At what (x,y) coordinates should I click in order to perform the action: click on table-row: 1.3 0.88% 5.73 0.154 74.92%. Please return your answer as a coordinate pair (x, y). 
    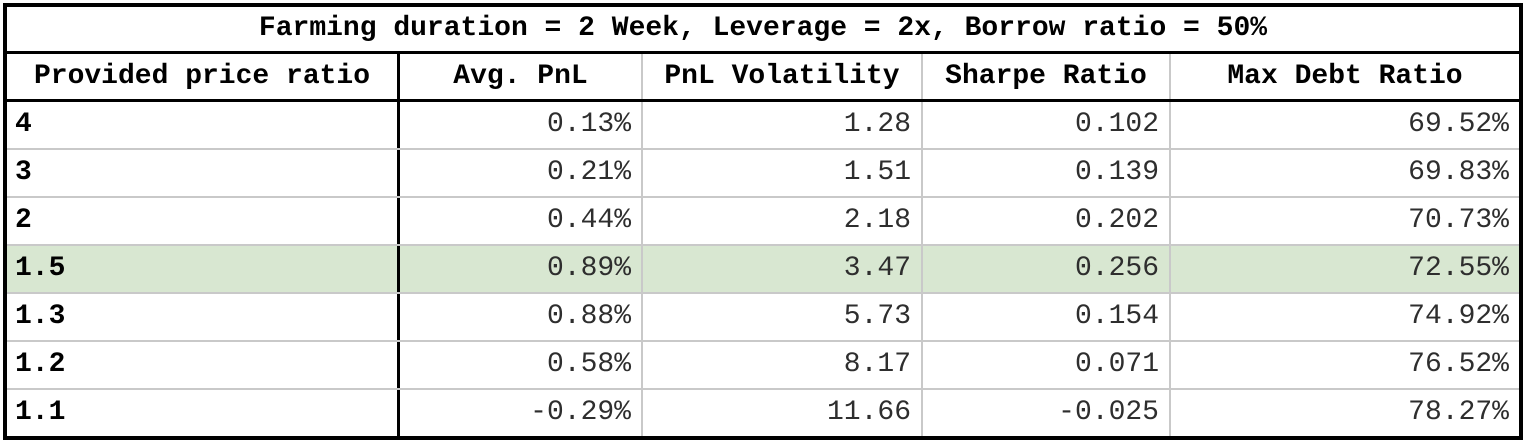
    Looking at the image, I should click on (763, 318).